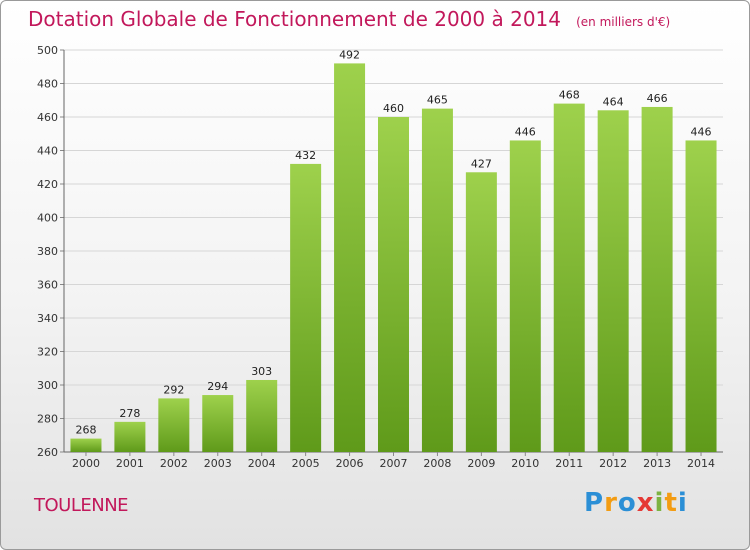  What do you see at coordinates (47, 50) in the screenshot?
I see `y-tick-label: 500` at bounding box center [47, 50].